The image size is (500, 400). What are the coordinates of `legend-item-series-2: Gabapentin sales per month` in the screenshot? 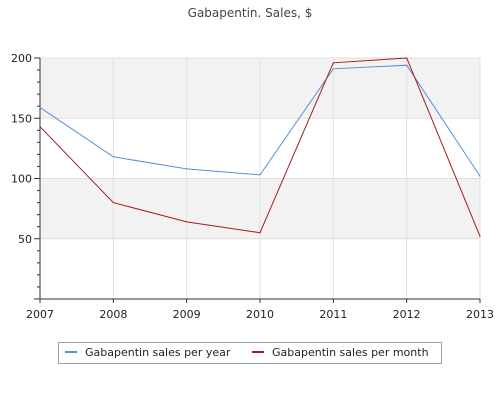 It's located at (340, 352).